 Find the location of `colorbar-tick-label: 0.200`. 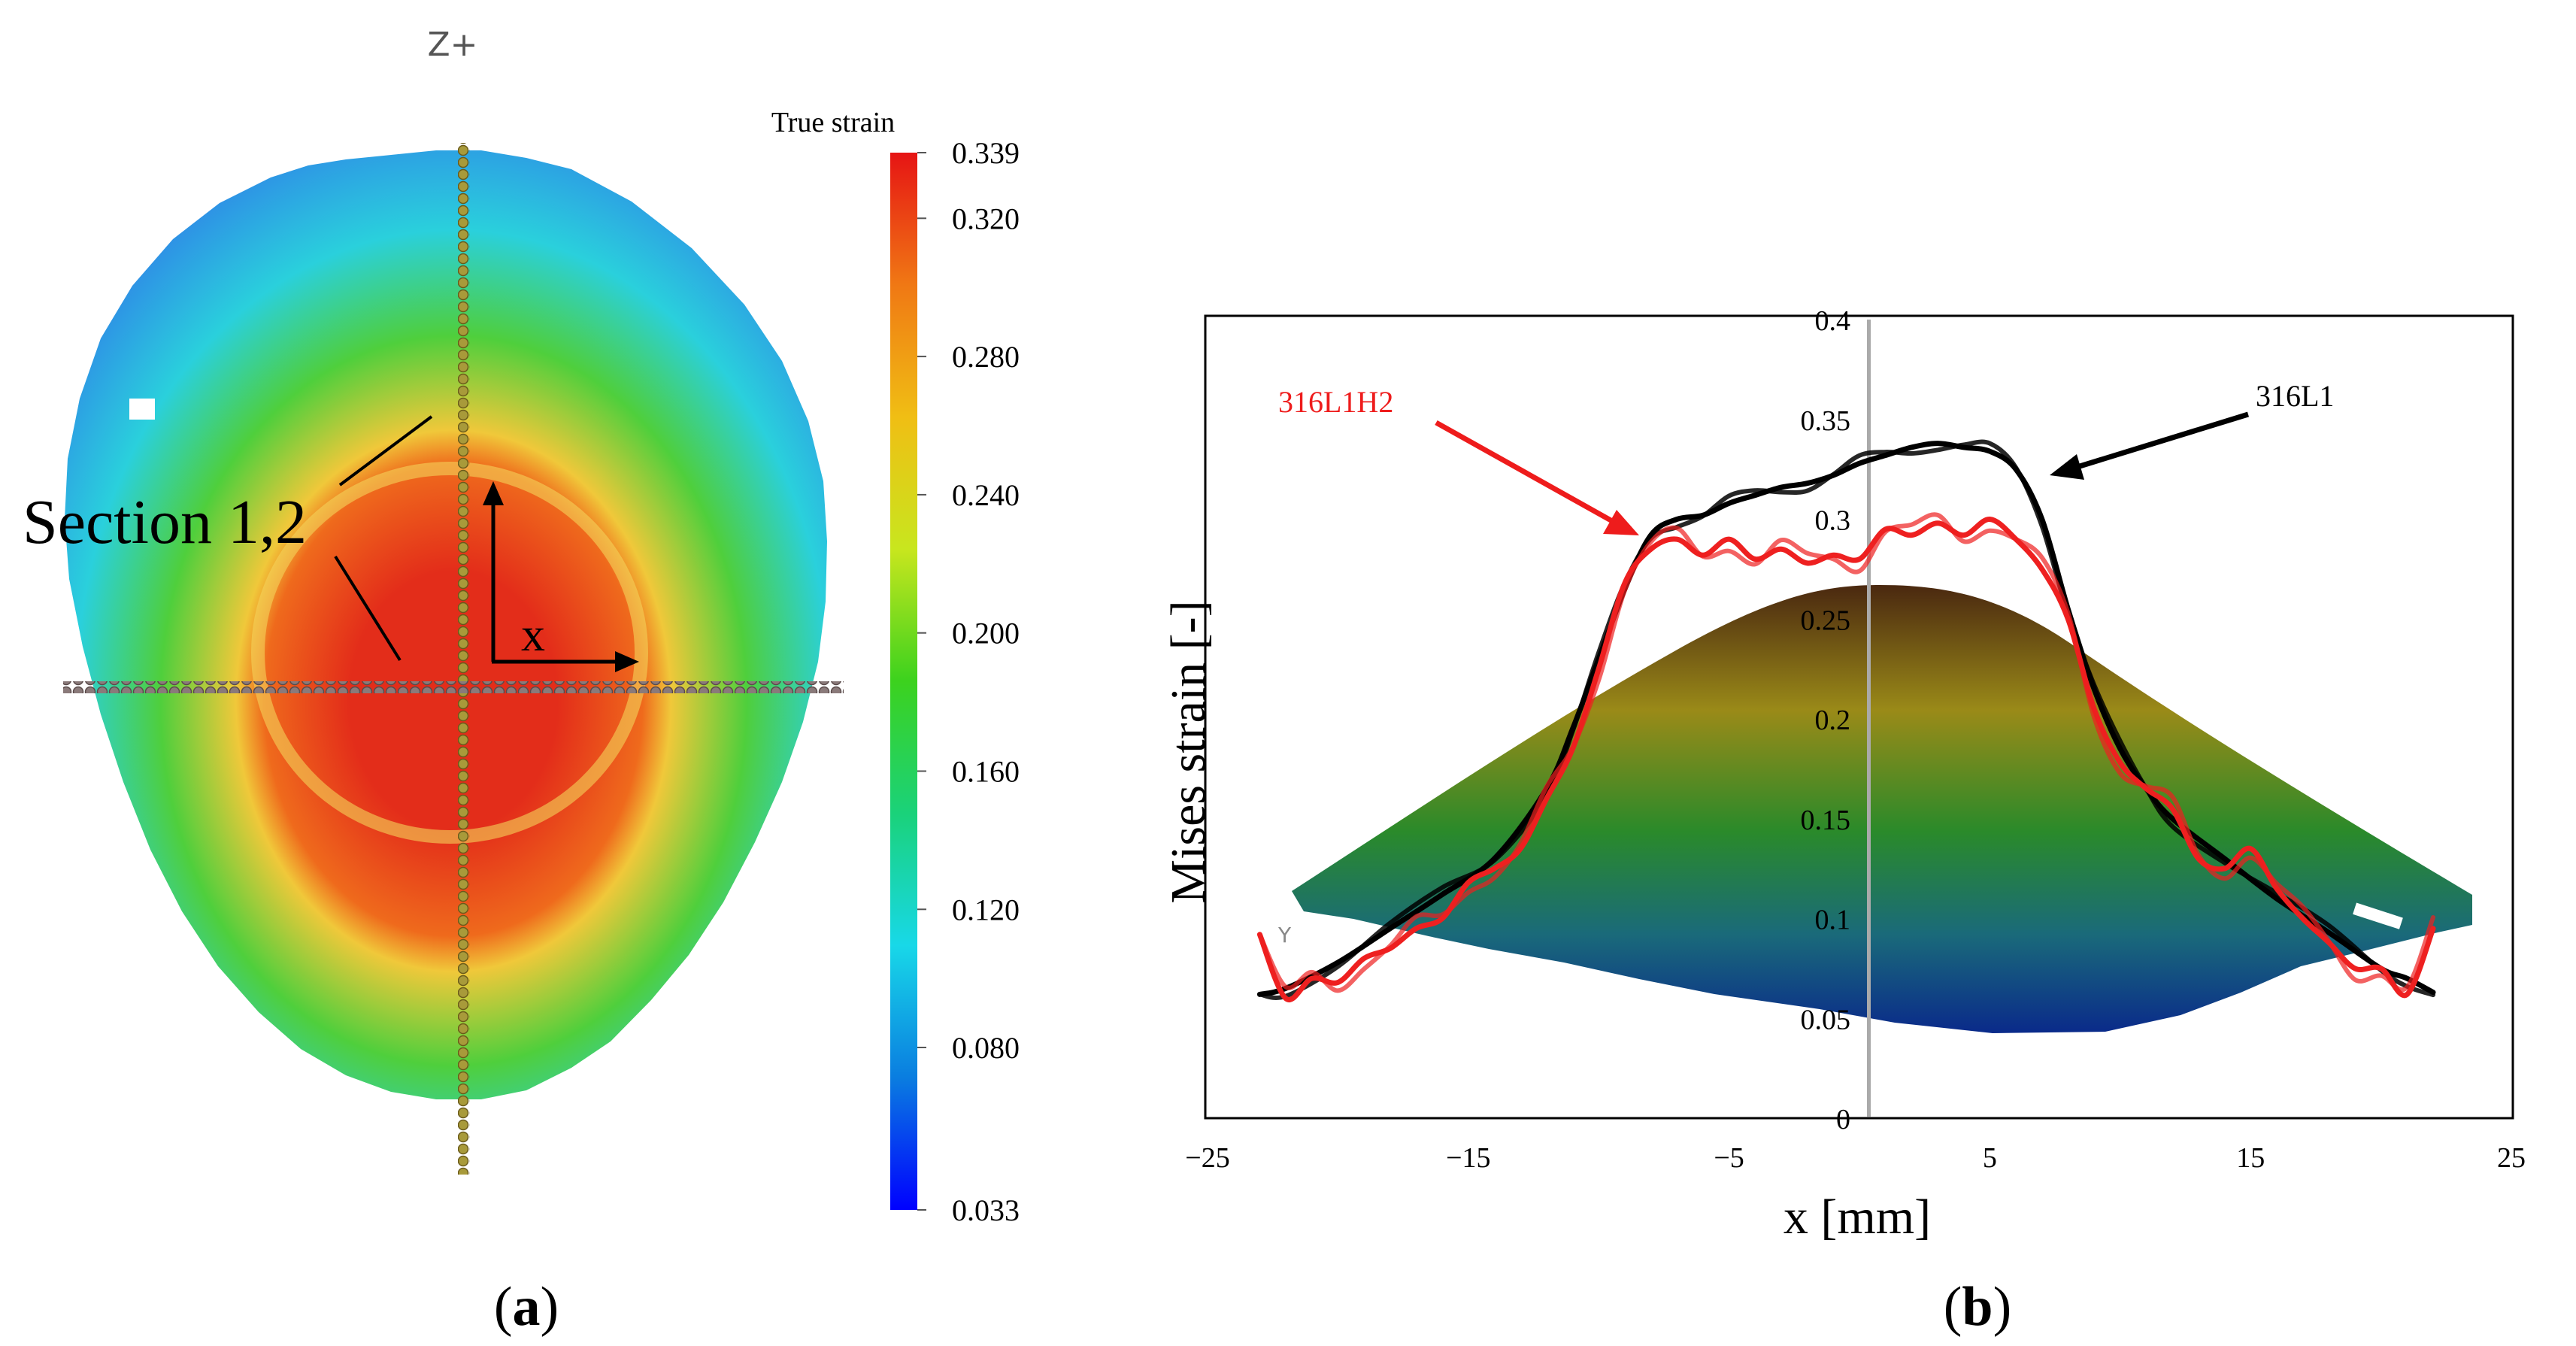

colorbar-tick-label: 0.200 is located at coordinates (986, 633).